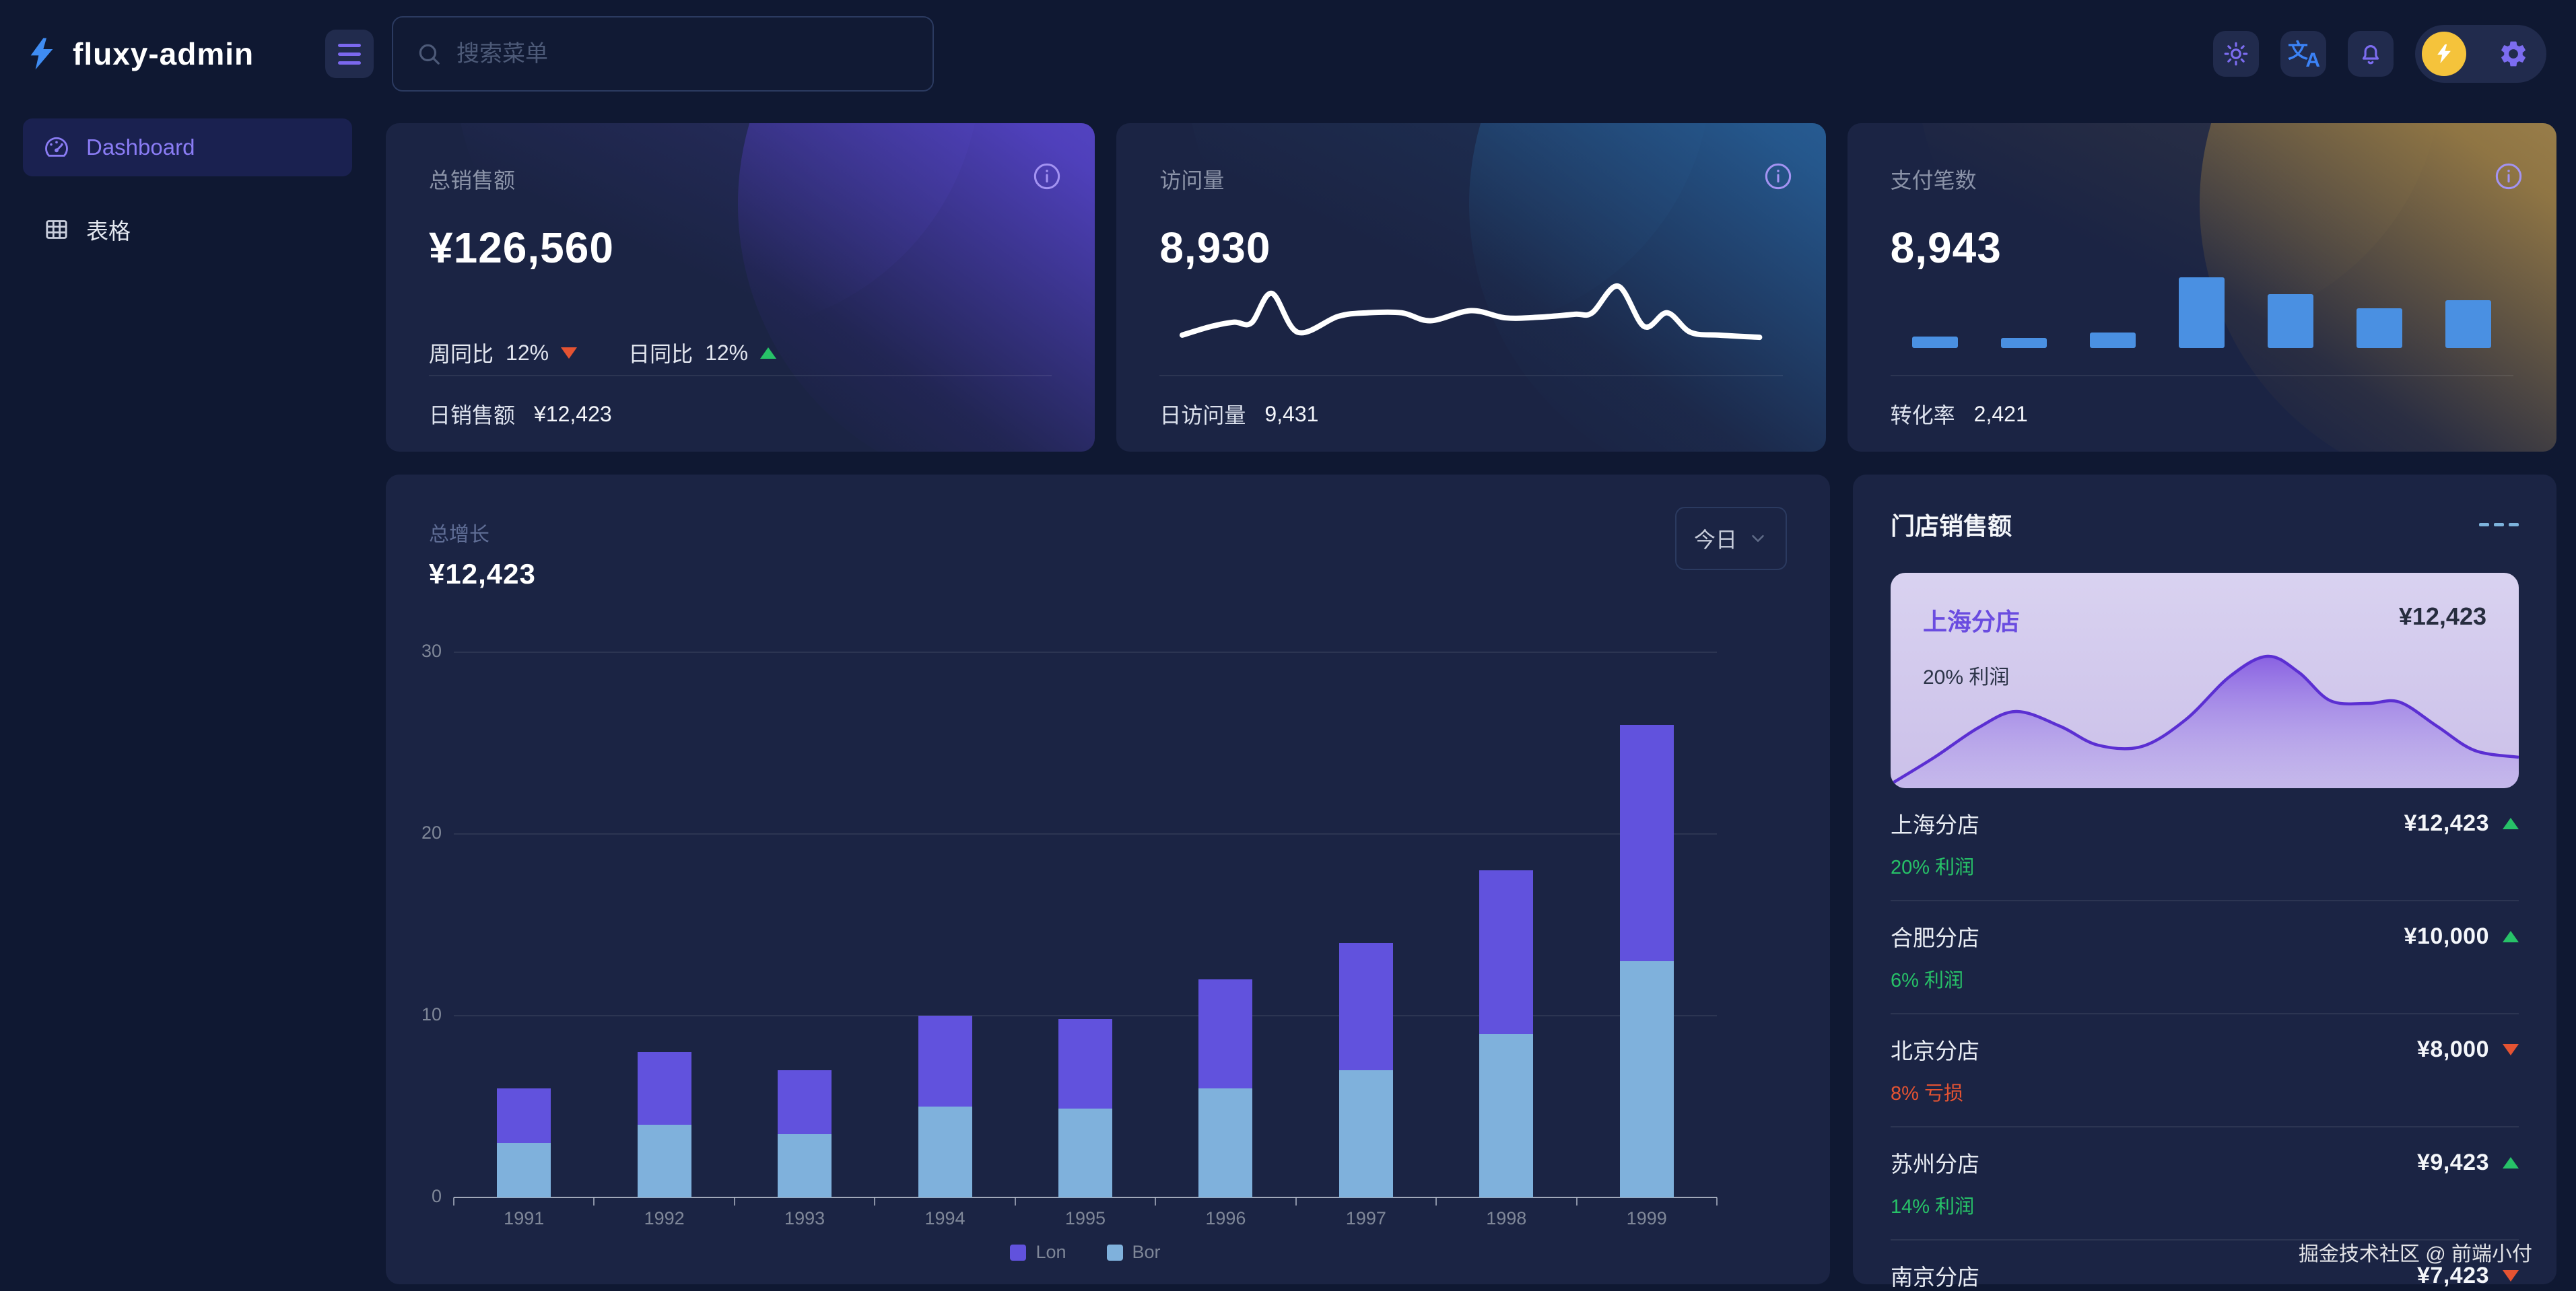 The image size is (2576, 1291). I want to click on sun-icon, so click(2236, 54).